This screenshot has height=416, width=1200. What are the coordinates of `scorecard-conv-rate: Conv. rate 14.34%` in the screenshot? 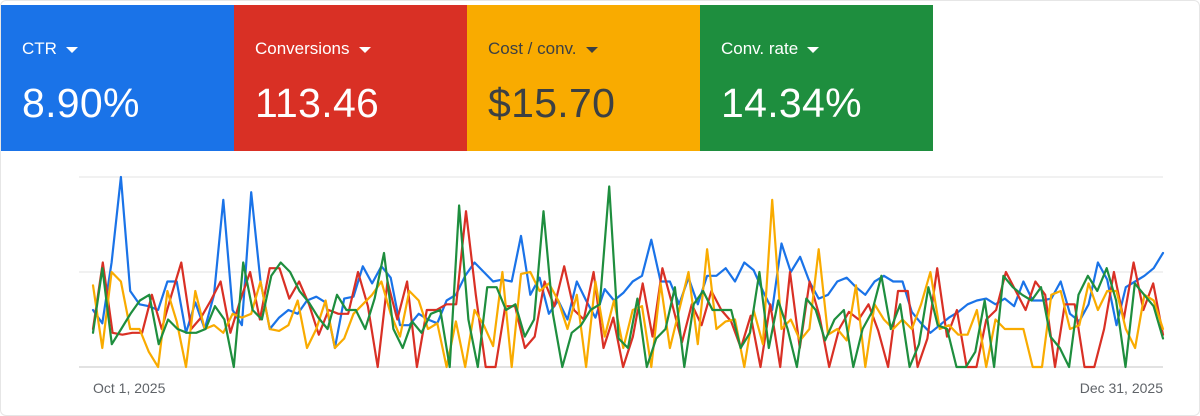 It's located at (816, 78).